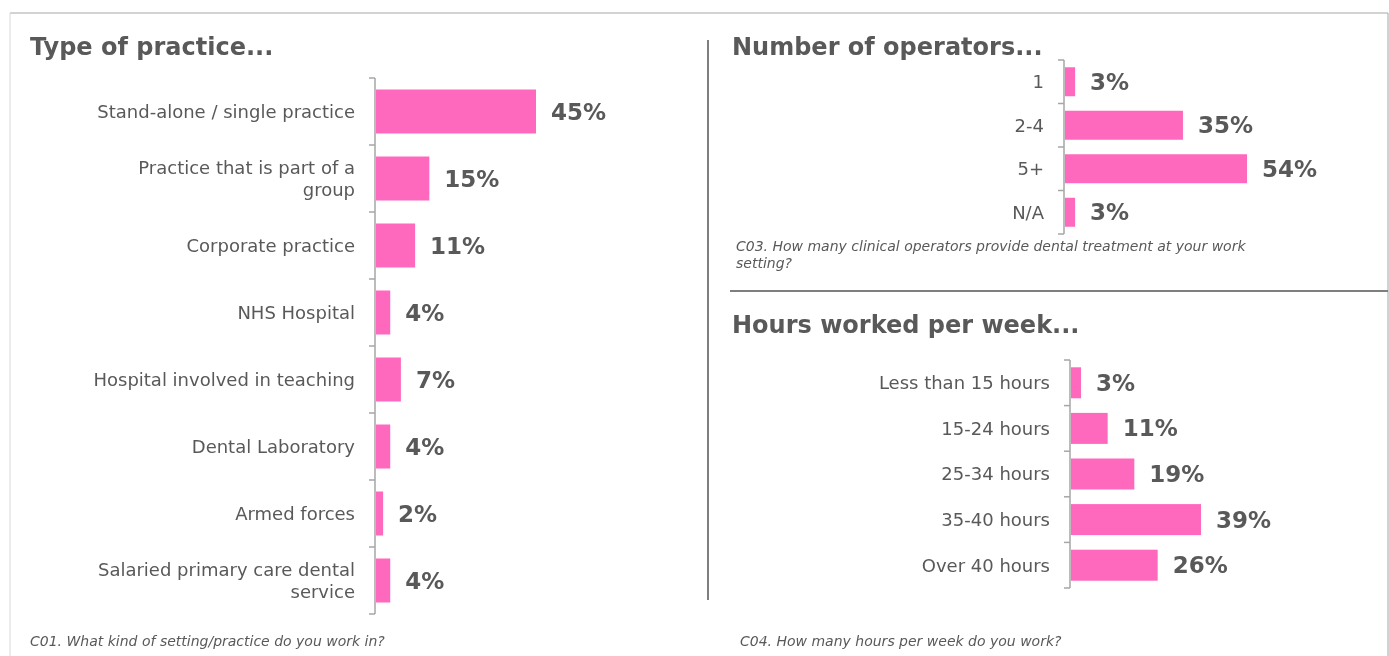 Image resolution: width=1389 pixels, height=656 pixels. What do you see at coordinates (579, 111) in the screenshot?
I see `data-label: 45%` at bounding box center [579, 111].